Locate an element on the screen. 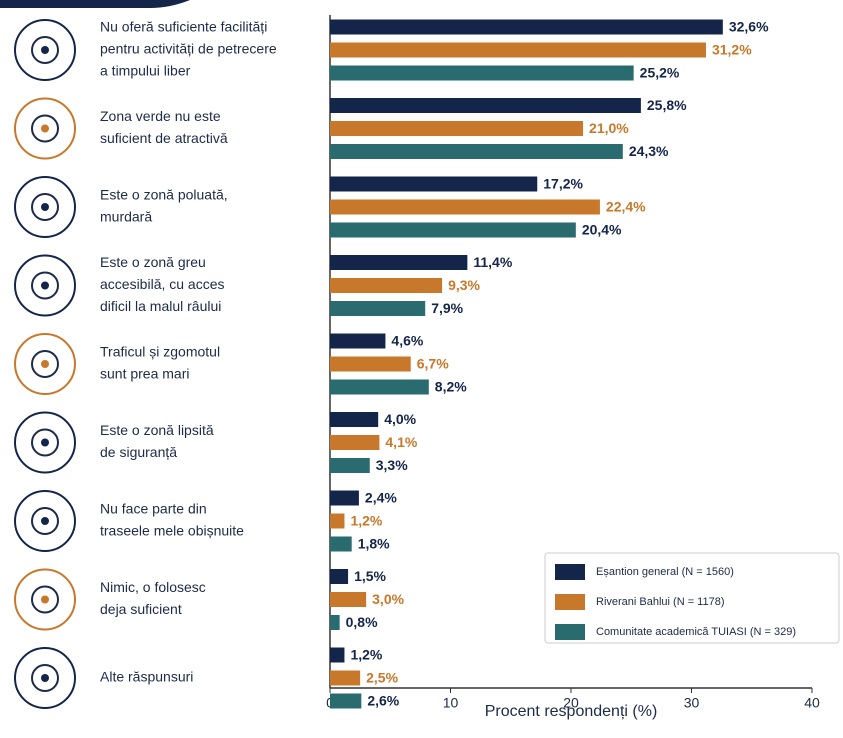  value-label: 0,8% is located at coordinates (362, 622).